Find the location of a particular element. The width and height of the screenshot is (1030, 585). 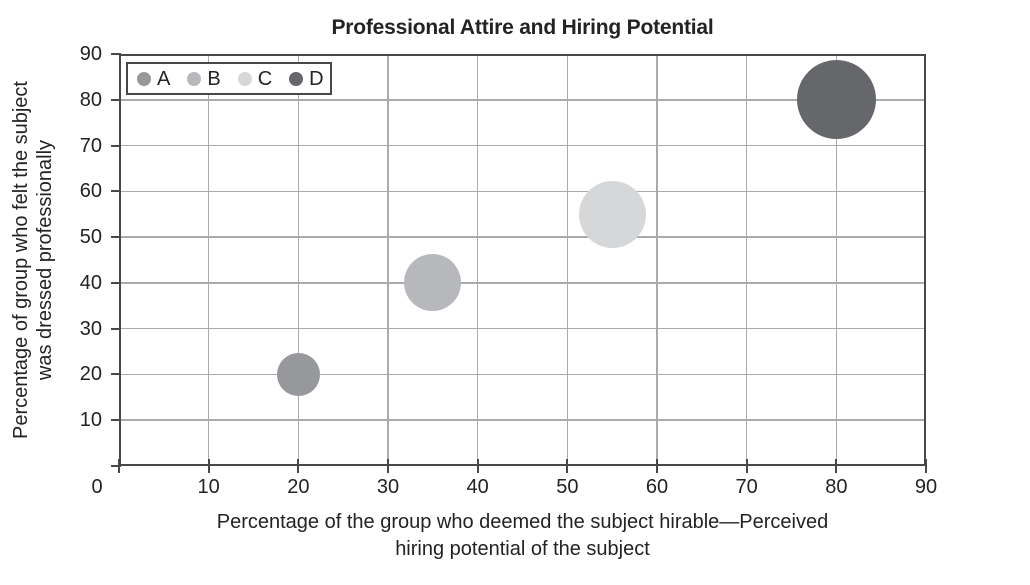

y-tick-label: 30 is located at coordinates (90, 328).